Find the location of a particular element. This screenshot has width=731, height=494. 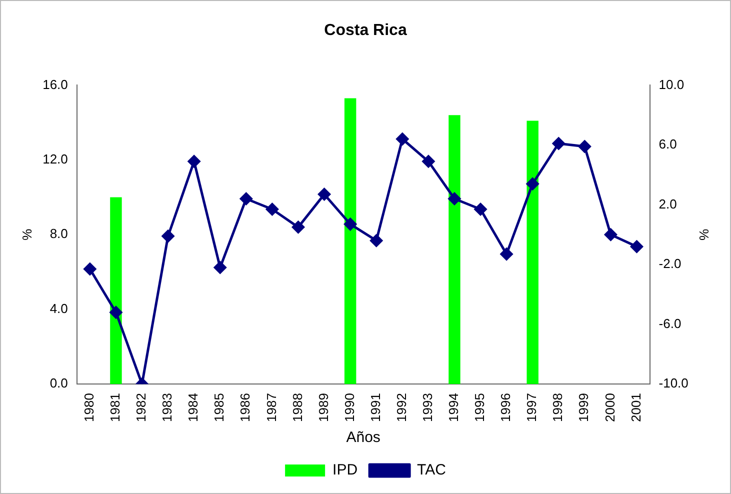

legend-label: TAC is located at coordinates (431, 470).